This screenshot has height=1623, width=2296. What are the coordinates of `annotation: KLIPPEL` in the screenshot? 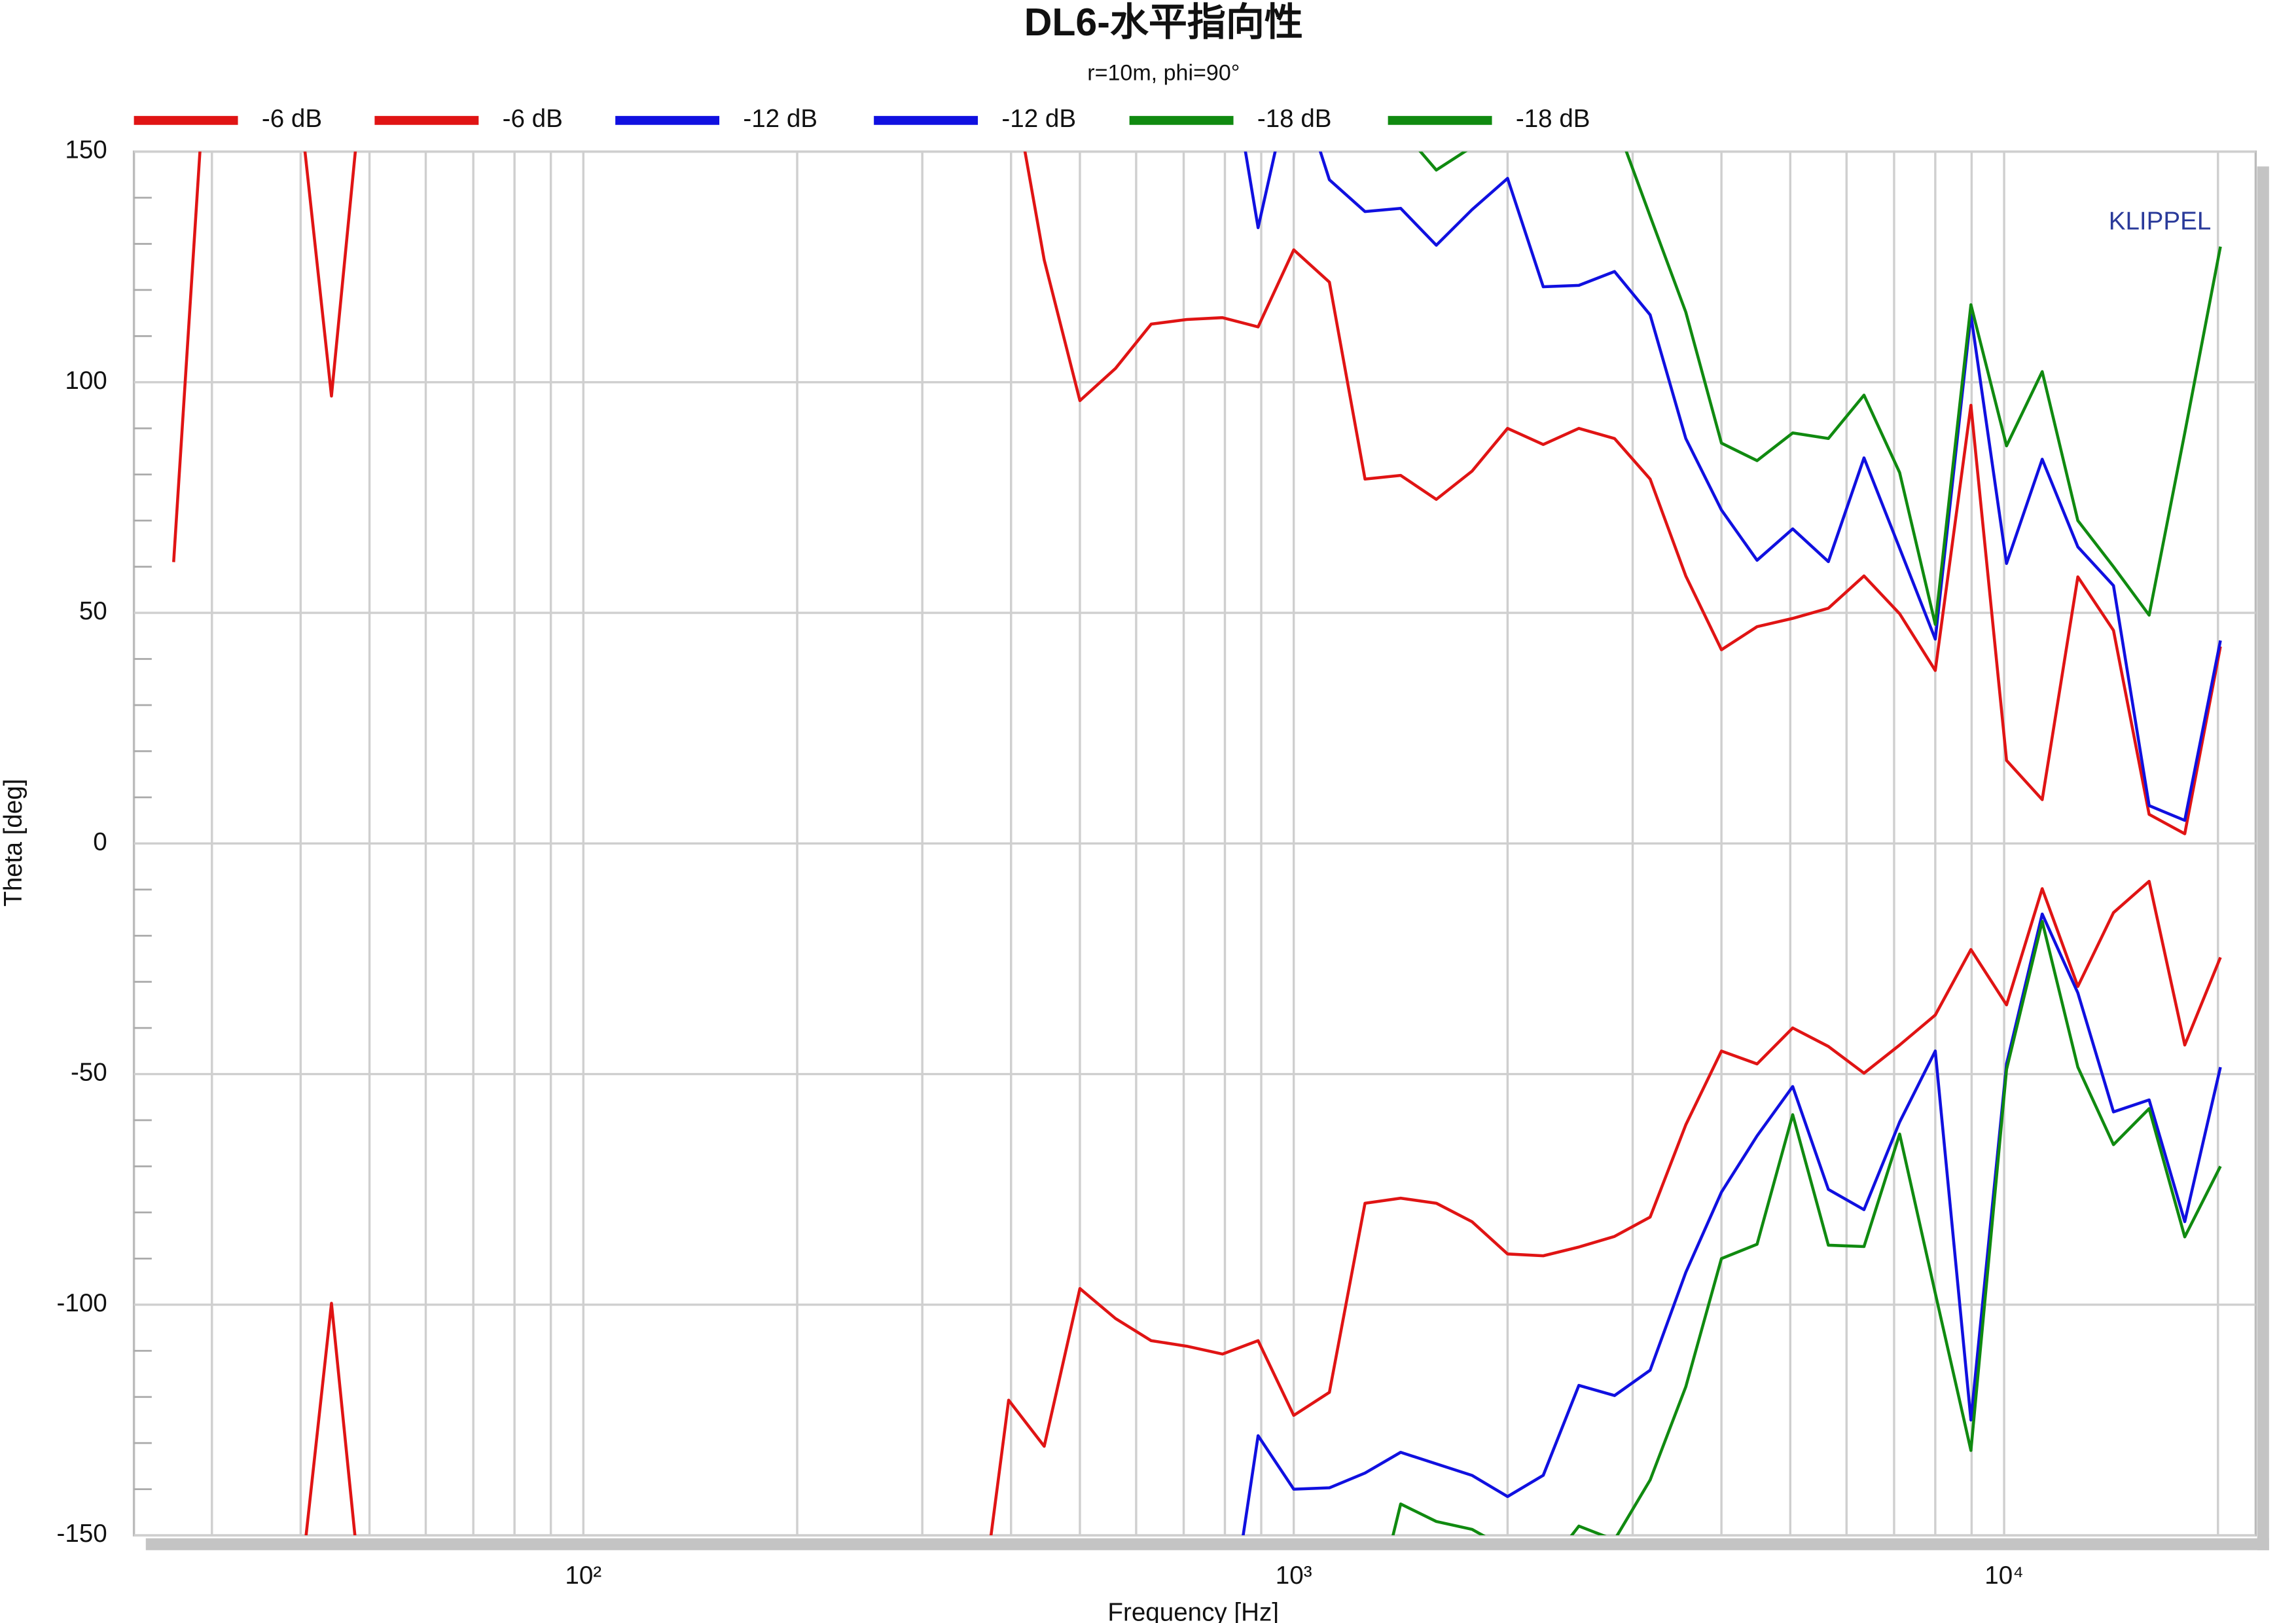 It's located at (2160, 222).